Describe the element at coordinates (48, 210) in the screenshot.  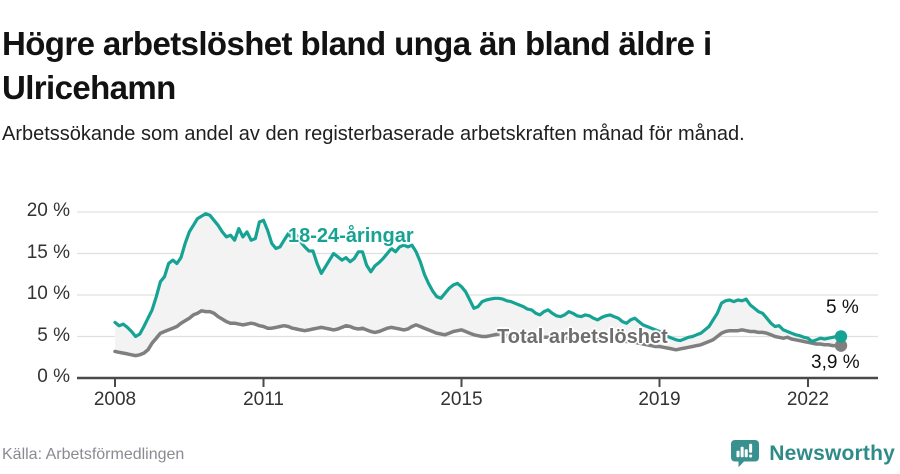
I see `y-tick-label: 20 %` at that location.